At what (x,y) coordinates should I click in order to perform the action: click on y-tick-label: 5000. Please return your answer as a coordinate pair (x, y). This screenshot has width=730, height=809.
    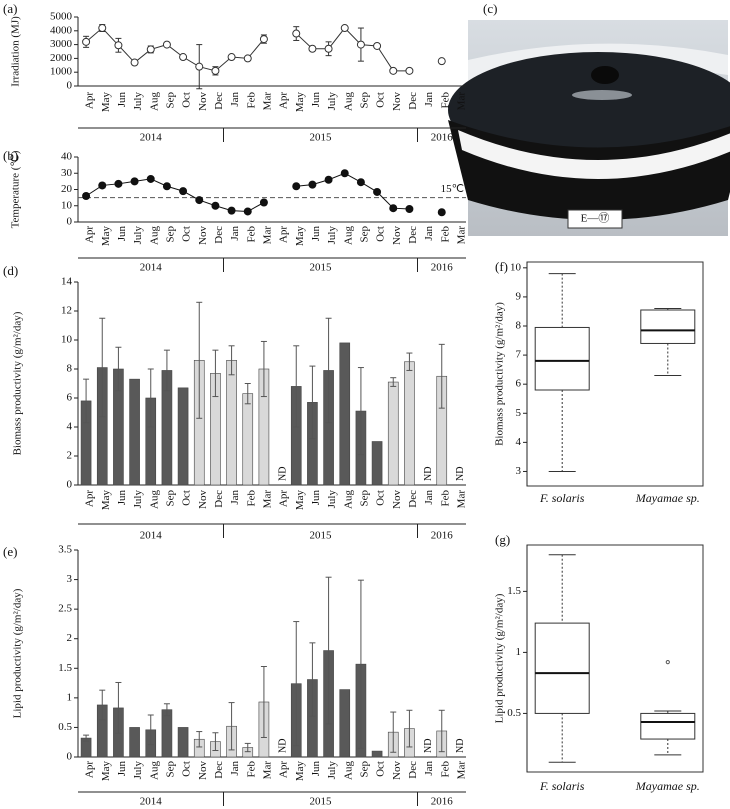
    Looking at the image, I should click on (61, 17).